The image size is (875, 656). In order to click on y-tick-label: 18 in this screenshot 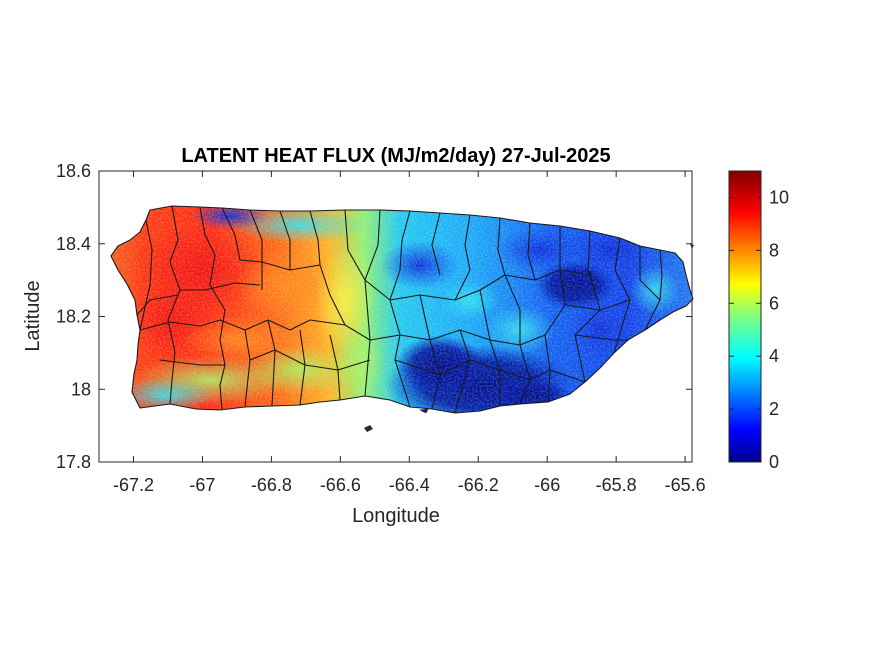, I will do `click(81, 389)`.